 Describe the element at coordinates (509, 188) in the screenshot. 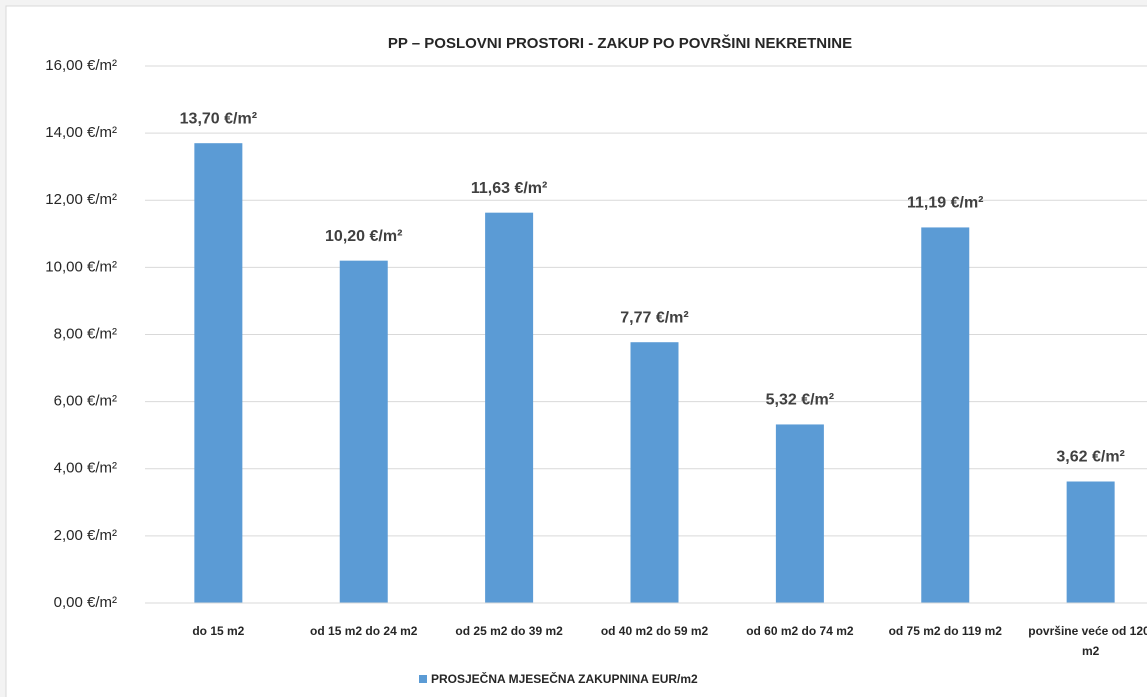

I see `data-label: 11,63 €/m²` at that location.